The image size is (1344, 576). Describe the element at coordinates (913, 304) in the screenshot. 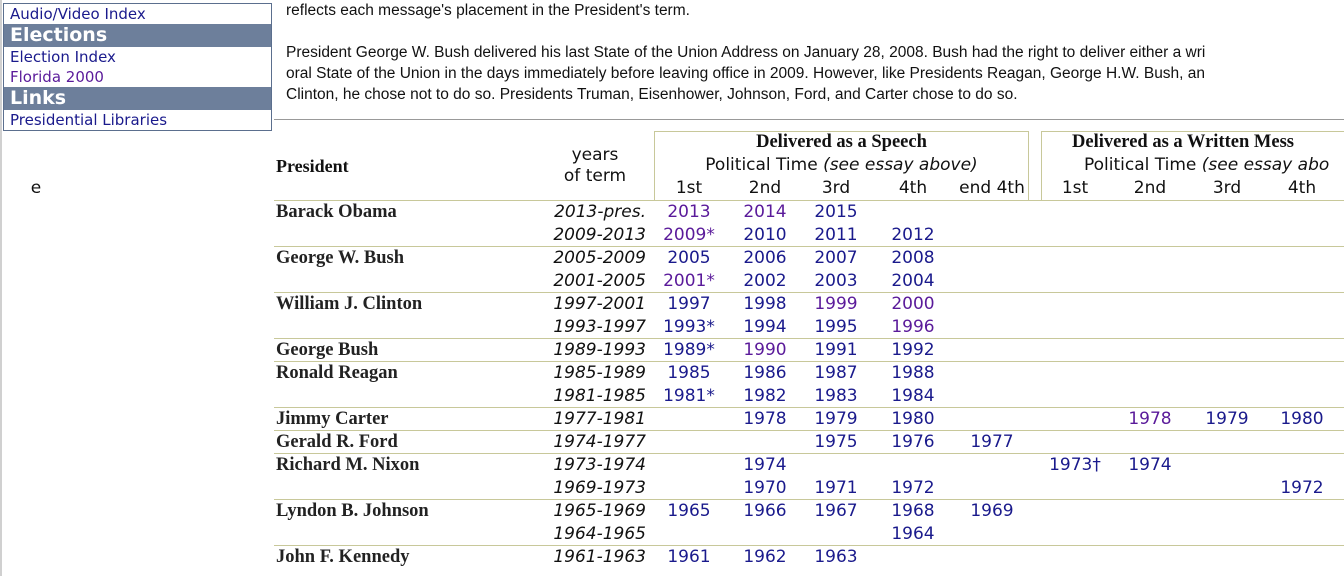

I see `year-link: 2000` at that location.